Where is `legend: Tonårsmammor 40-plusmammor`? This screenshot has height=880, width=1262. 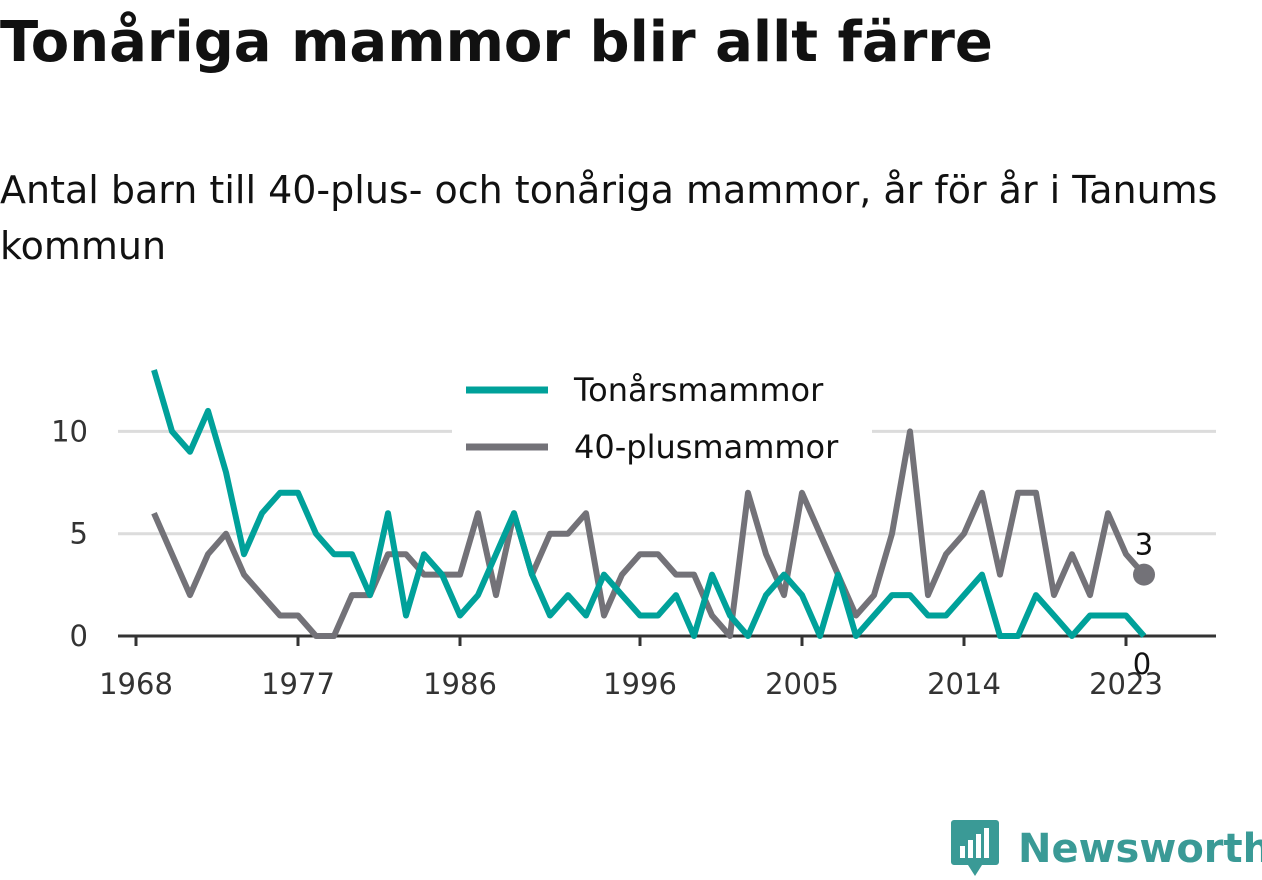 legend: Tonårsmammor 40-plusmammor is located at coordinates (662, 422).